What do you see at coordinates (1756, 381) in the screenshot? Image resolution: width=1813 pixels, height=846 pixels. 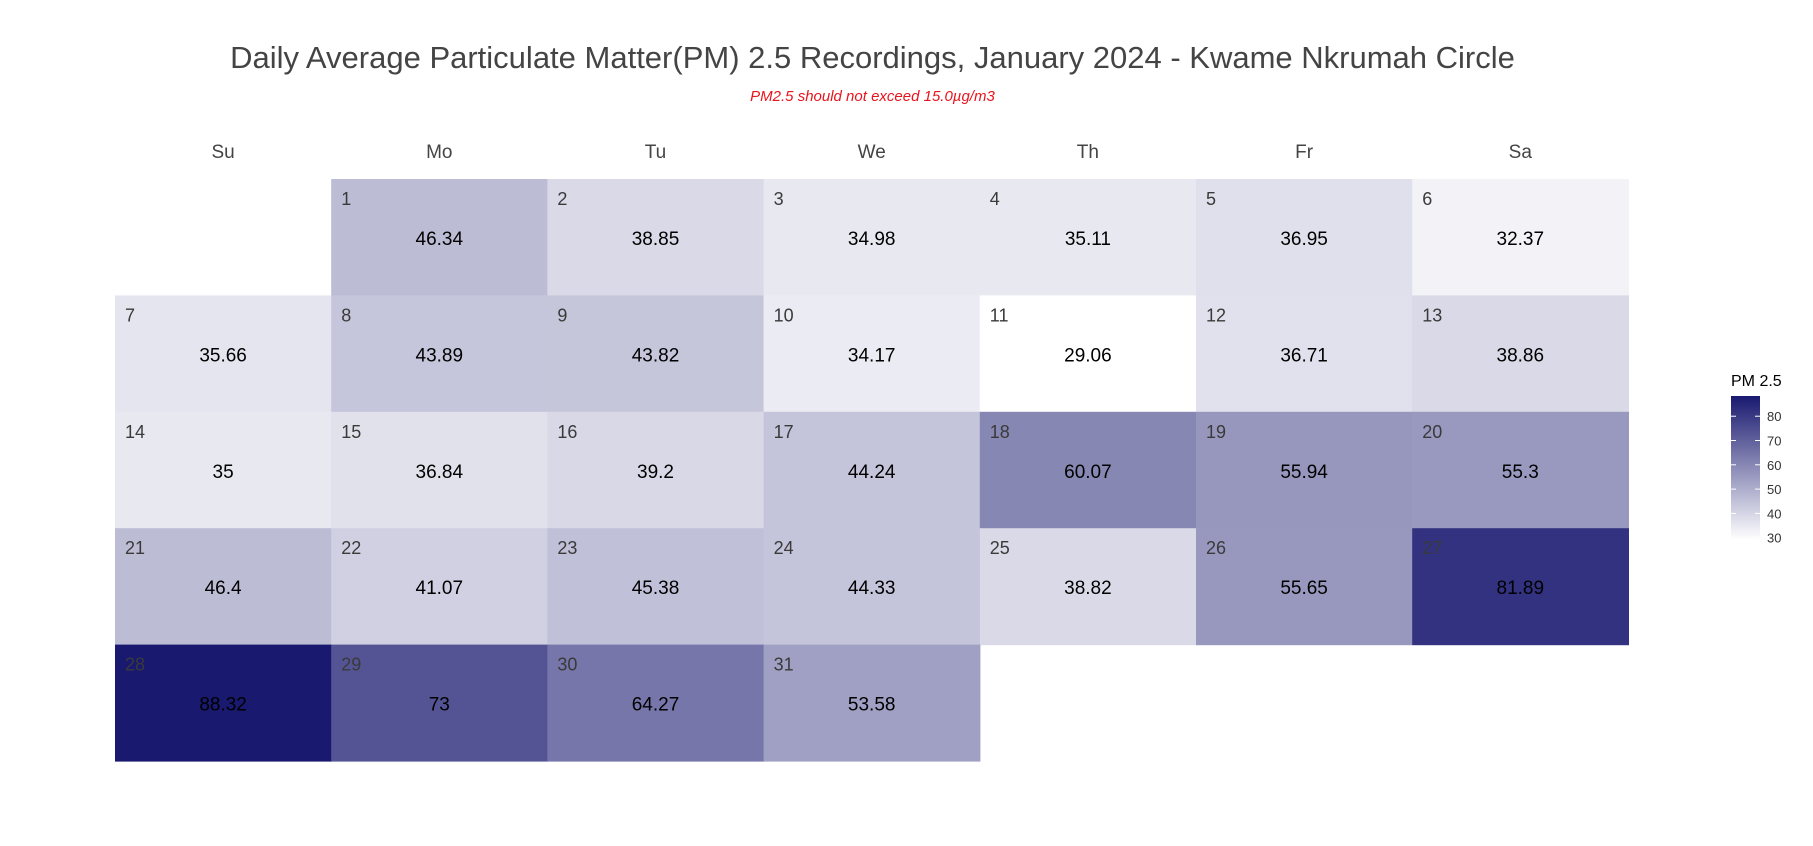 I see `legend-title: PM 2.5` at bounding box center [1756, 381].